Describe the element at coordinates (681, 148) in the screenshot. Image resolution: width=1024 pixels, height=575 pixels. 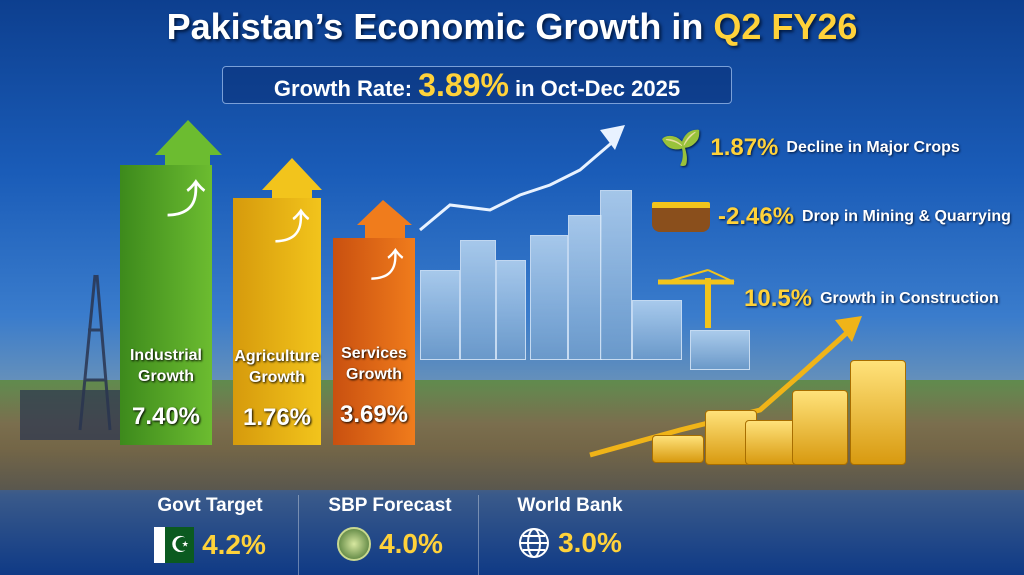
I see `wheat-plant-icon: 🌱` at that location.